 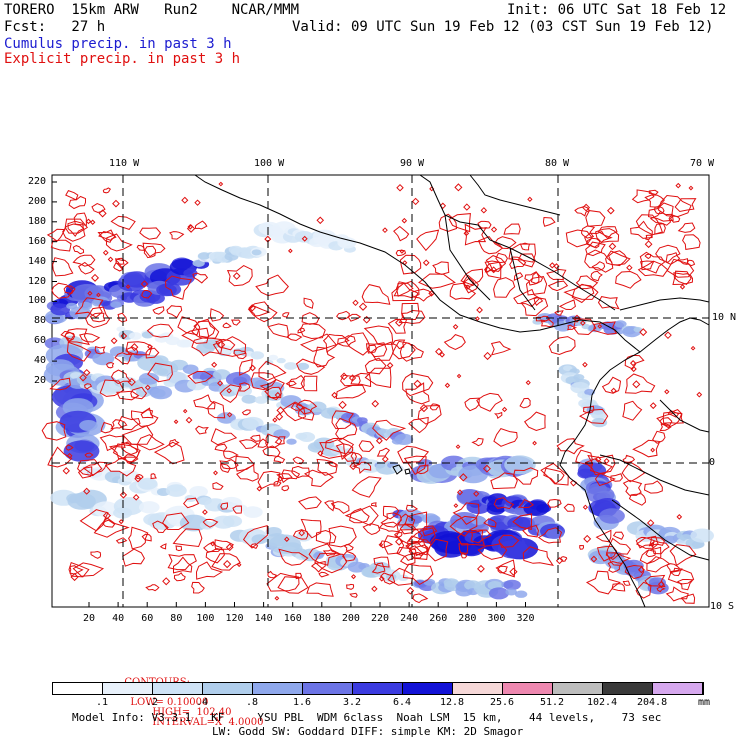 What do you see at coordinates (89, 618) in the screenshot?
I see `x-tick-label: 20` at bounding box center [89, 618].